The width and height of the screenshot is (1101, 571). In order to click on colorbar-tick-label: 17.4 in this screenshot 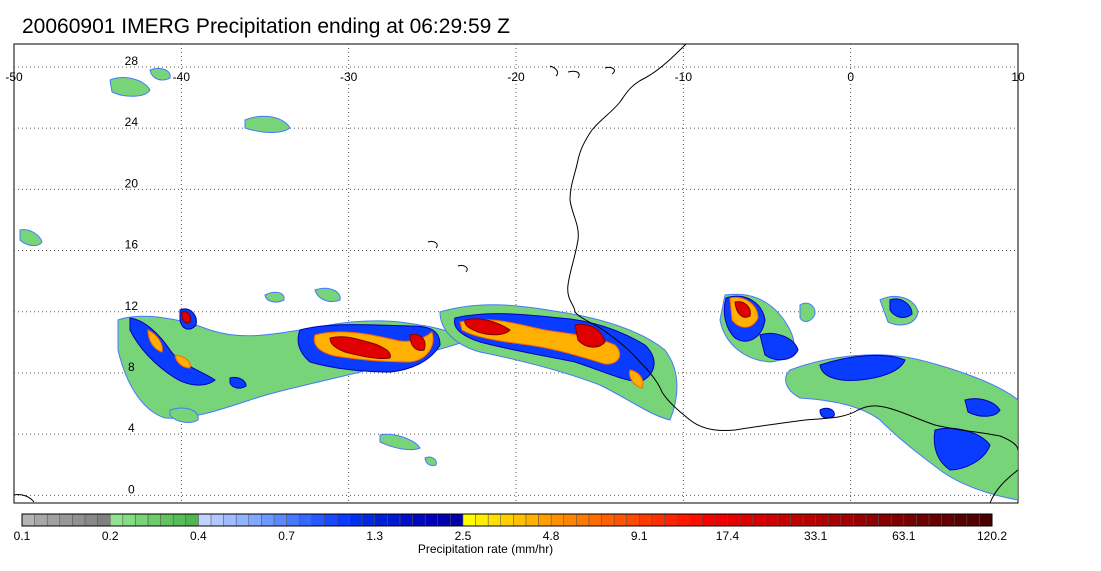, I will do `click(728, 536)`.